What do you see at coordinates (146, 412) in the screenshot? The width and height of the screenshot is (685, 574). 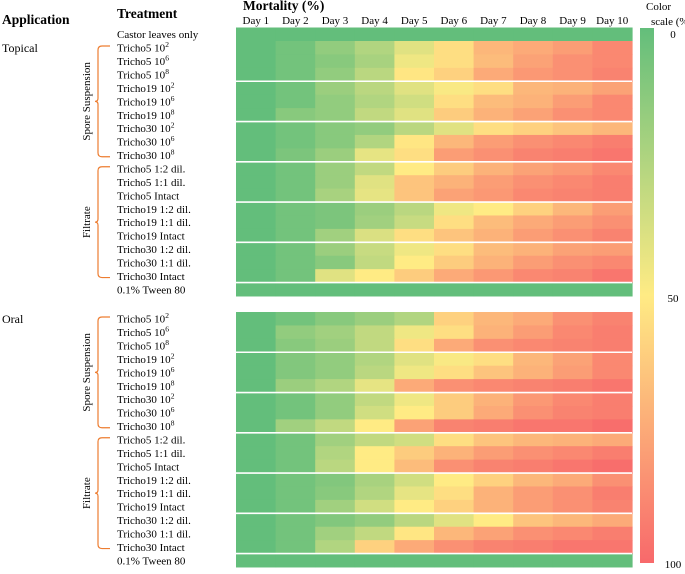 I see `row-label: Tricho30 106` at bounding box center [146, 412].